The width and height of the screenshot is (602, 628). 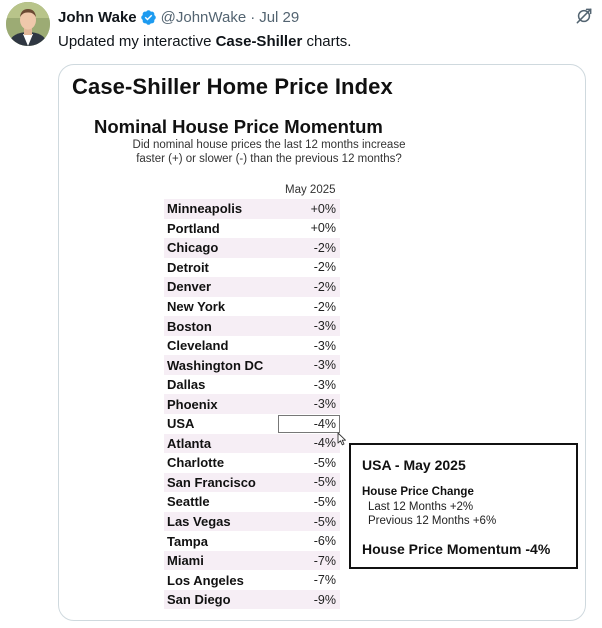 What do you see at coordinates (252, 268) in the screenshot?
I see `table-row: Detroit -2%` at bounding box center [252, 268].